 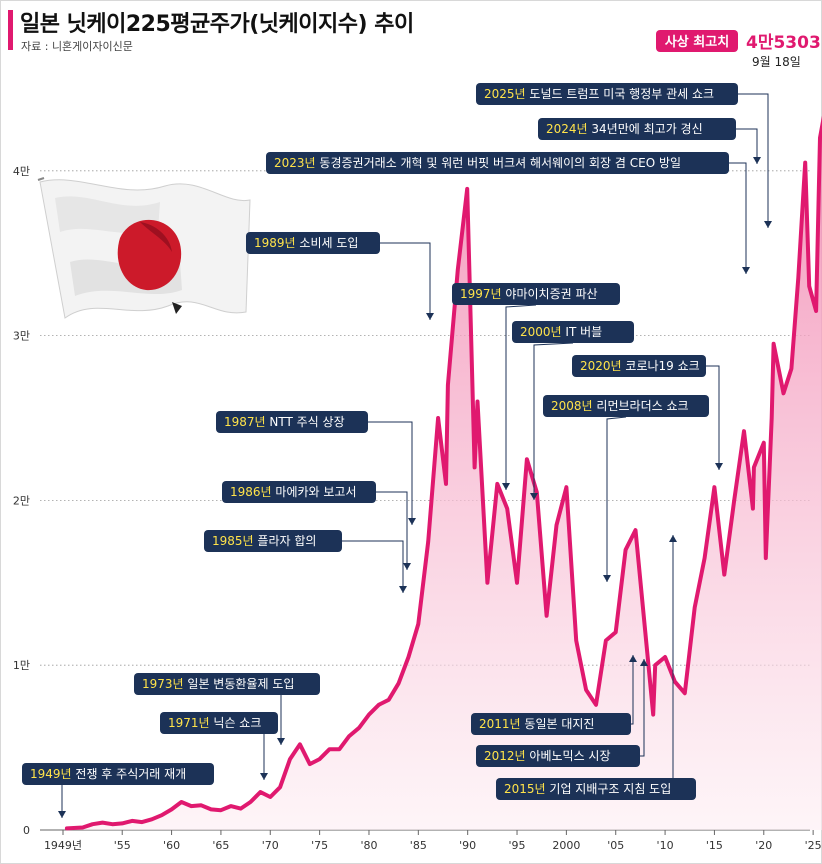 I want to click on annotation-event: 기업 지배구조 지침 도입, so click(x=610, y=789).